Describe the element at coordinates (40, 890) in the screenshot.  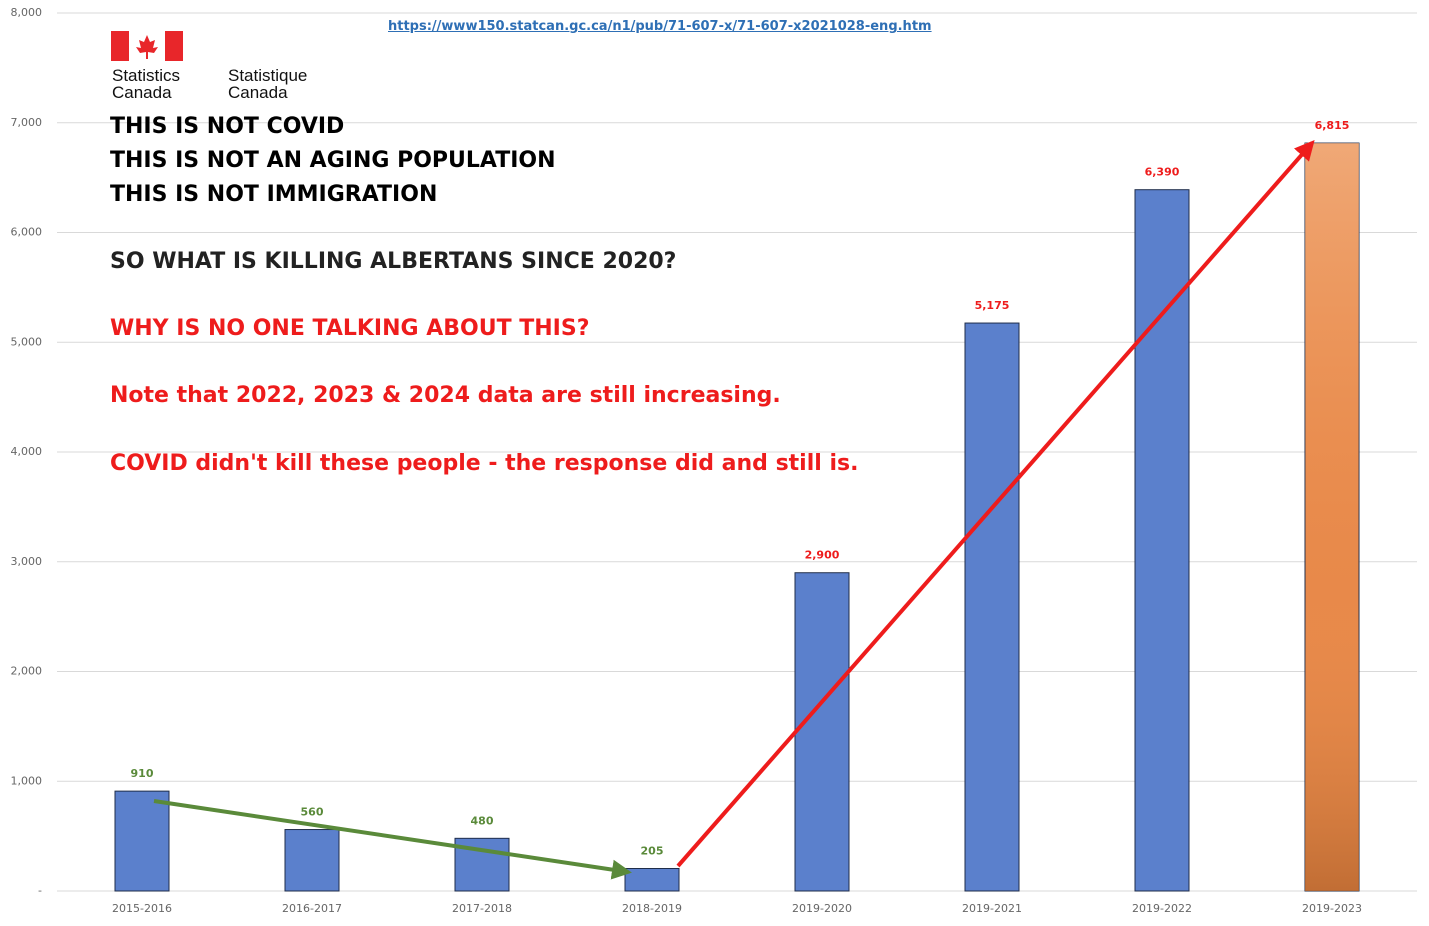
I see `y-tick-label: -` at that location.